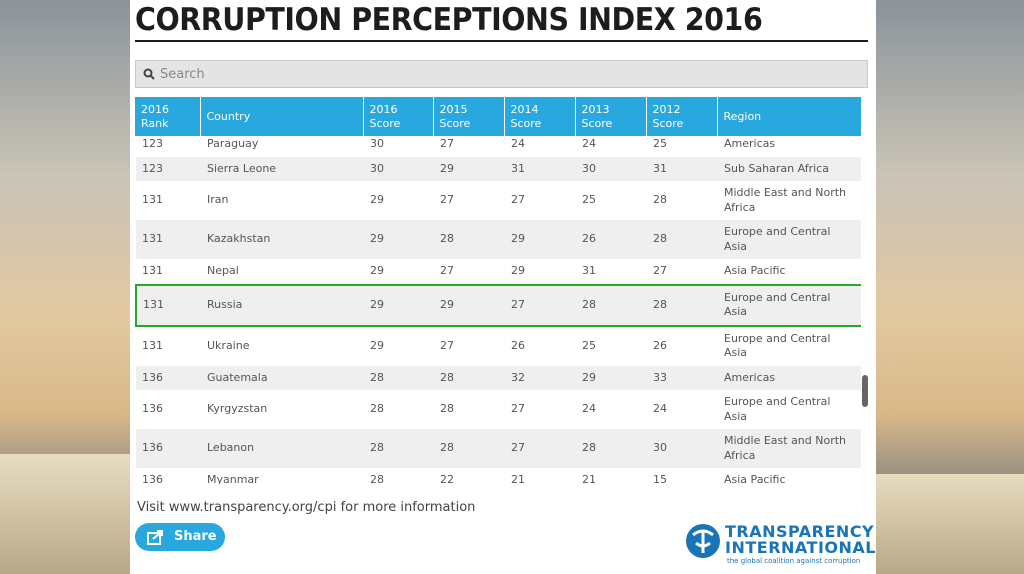 Image resolution: width=1024 pixels, height=574 pixels. What do you see at coordinates (611, 116) in the screenshot?
I see `header-cell: 2013 Score` at bounding box center [611, 116].